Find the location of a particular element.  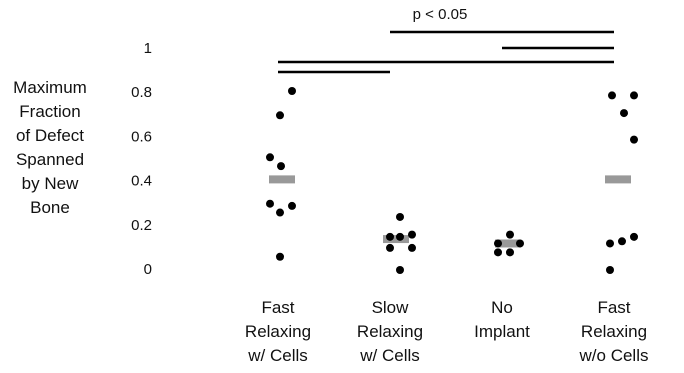

annotation: p < 0.05 is located at coordinates (440, 14).